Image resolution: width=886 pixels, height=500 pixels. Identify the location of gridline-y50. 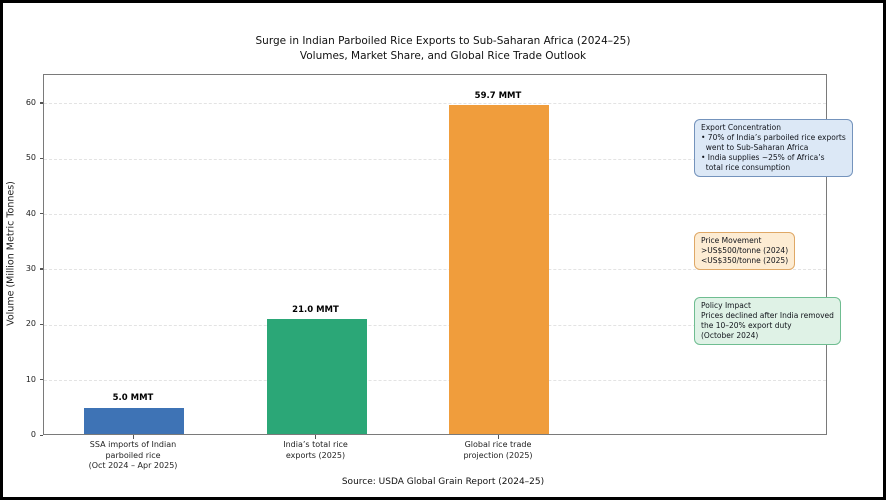
(435, 159).